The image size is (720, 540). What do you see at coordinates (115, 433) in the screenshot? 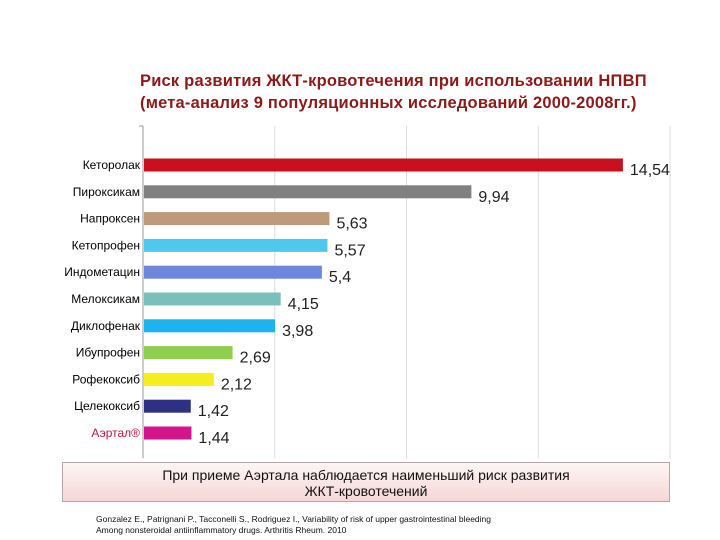
I see `category-label: Аэртал®` at bounding box center [115, 433].